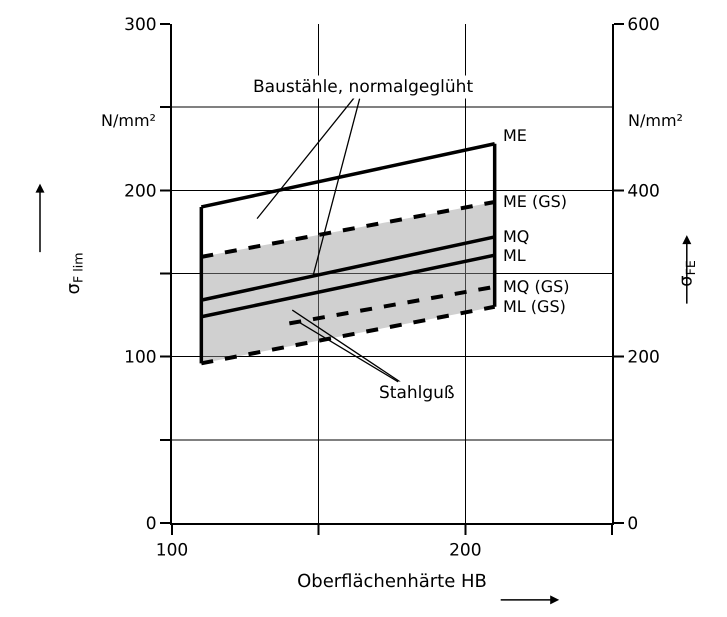 The height and width of the screenshot is (617, 727). Describe the element at coordinates (140, 24) in the screenshot. I see `y-tick-label: 300` at that location.